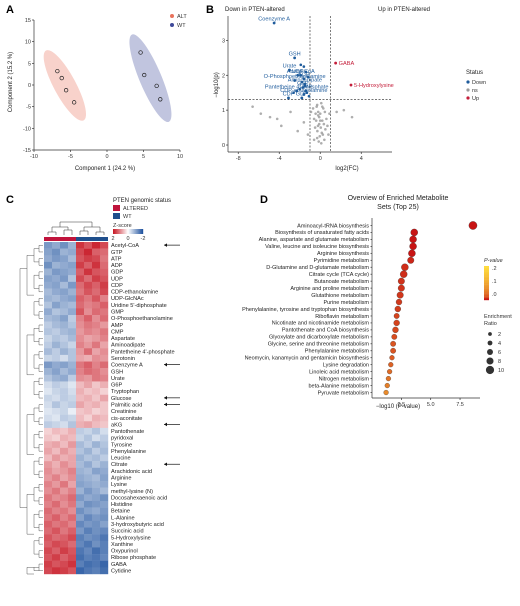  Describe the element at coordinates (142, 201) in the screenshot. I see `panel-c-legend-title: PTEN genomic status` at that location.